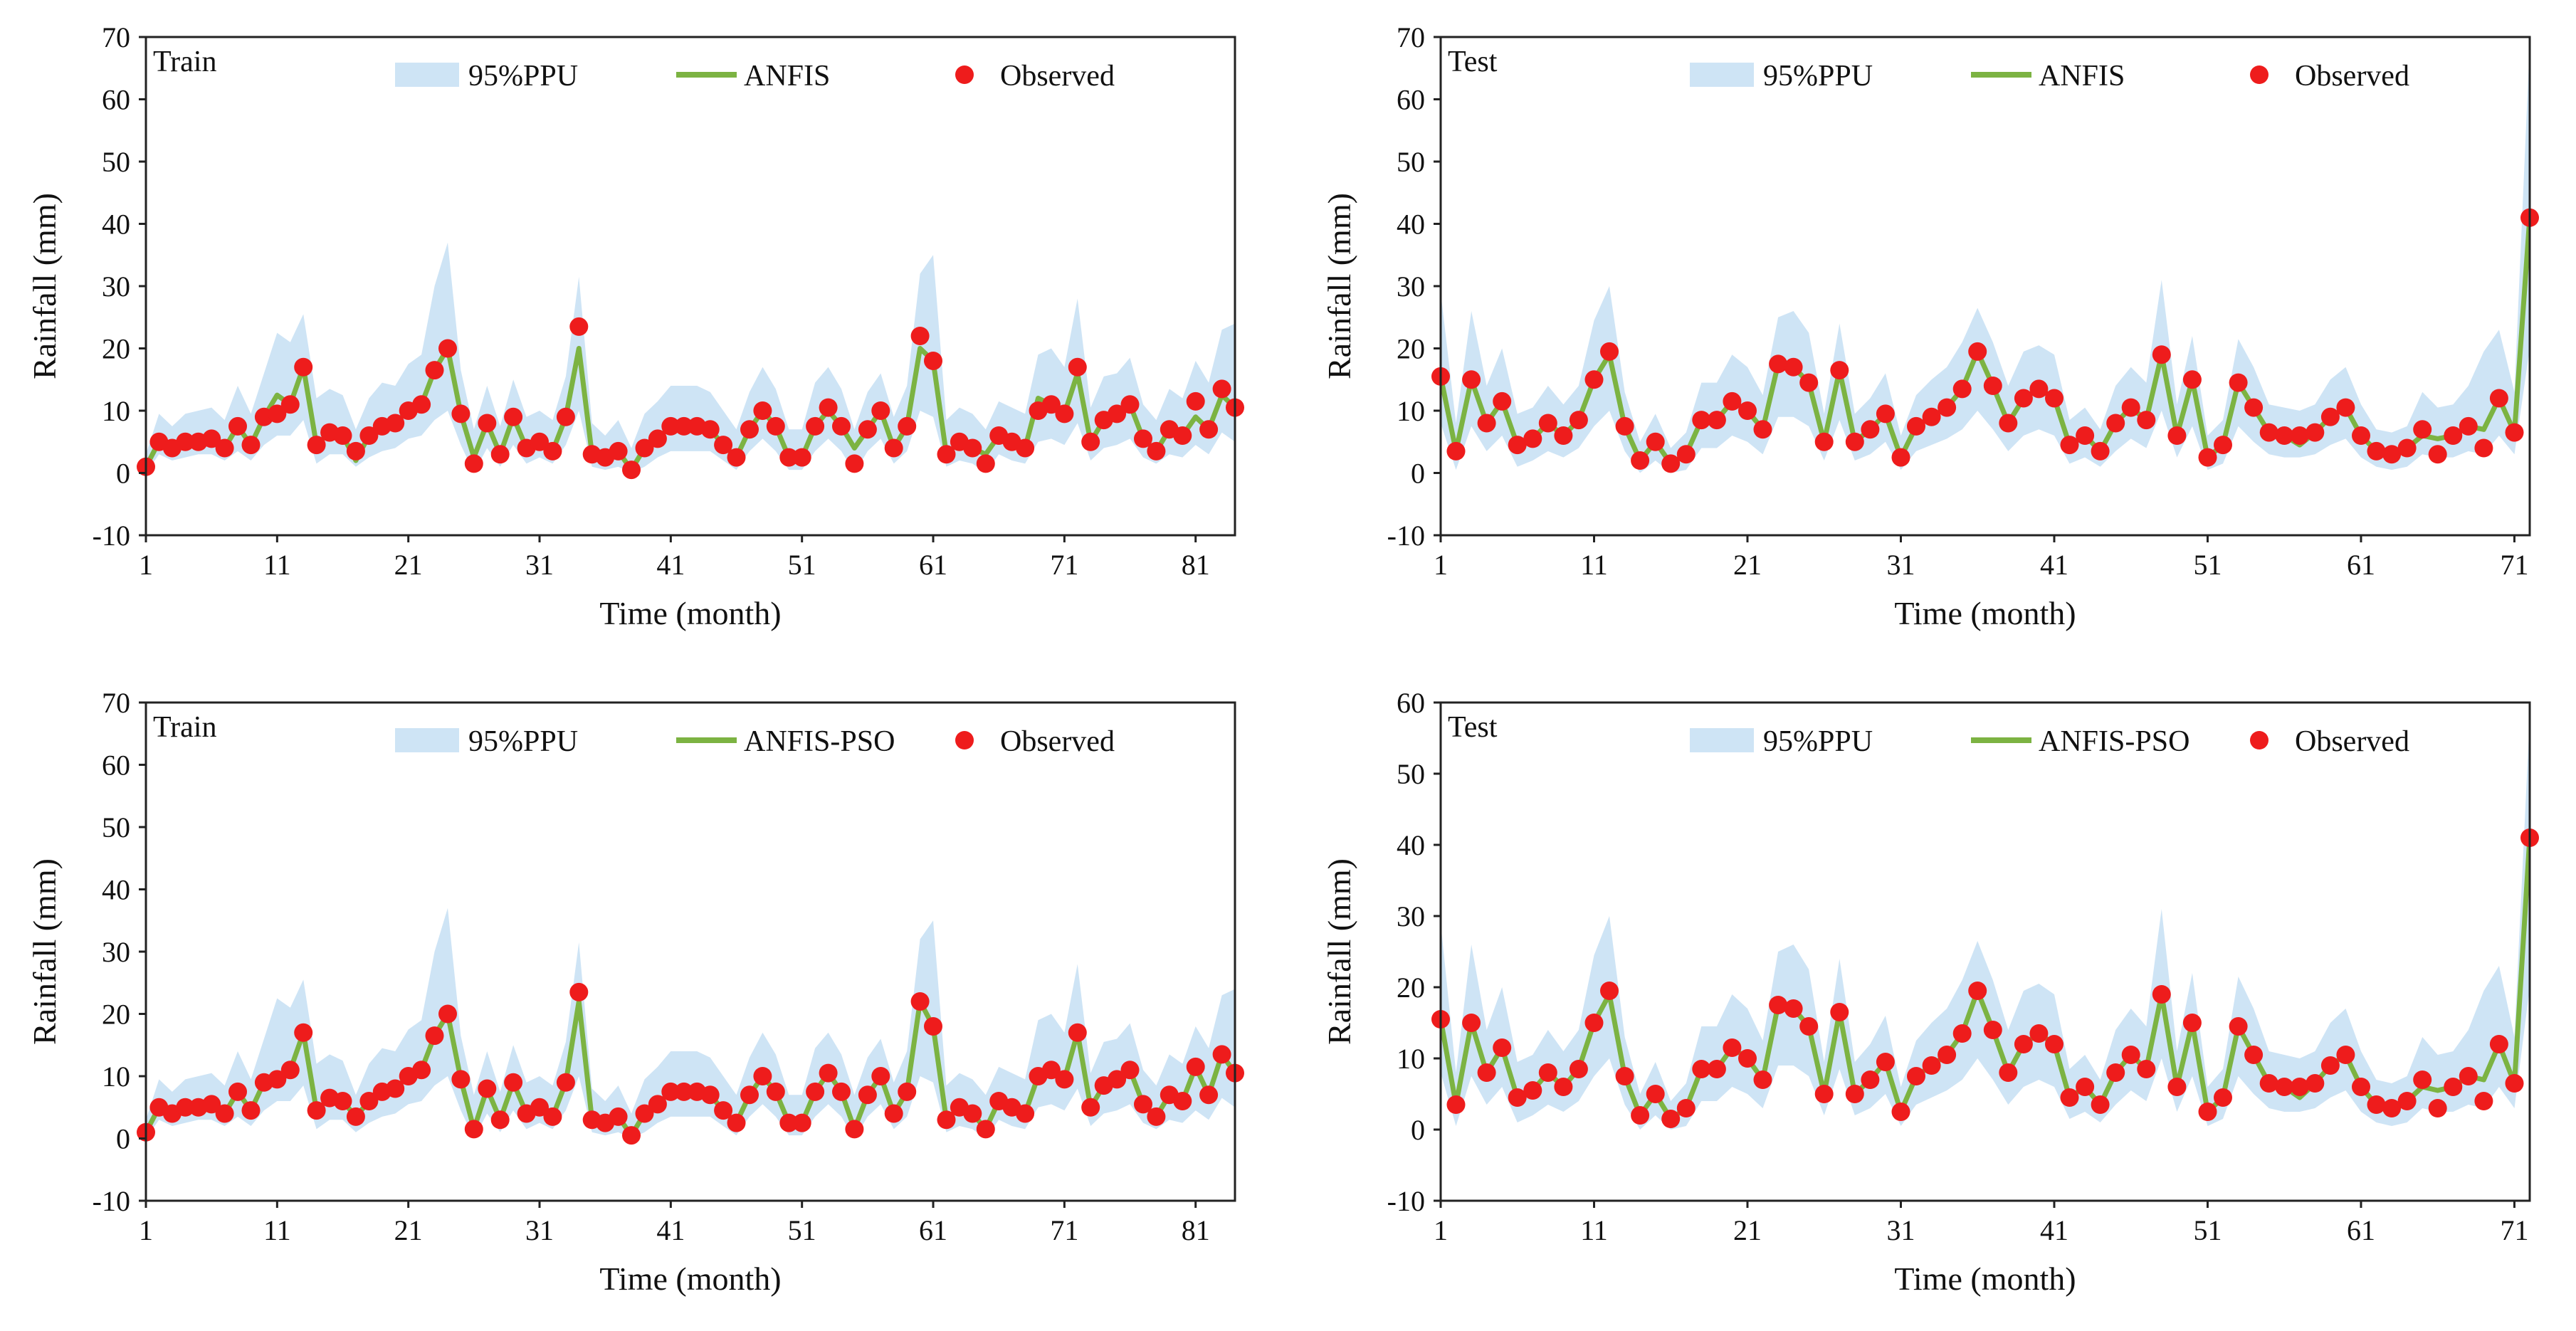 This screenshot has height=1331, width=2576. I want to click on legend-ppu-swatch, so click(427, 75).